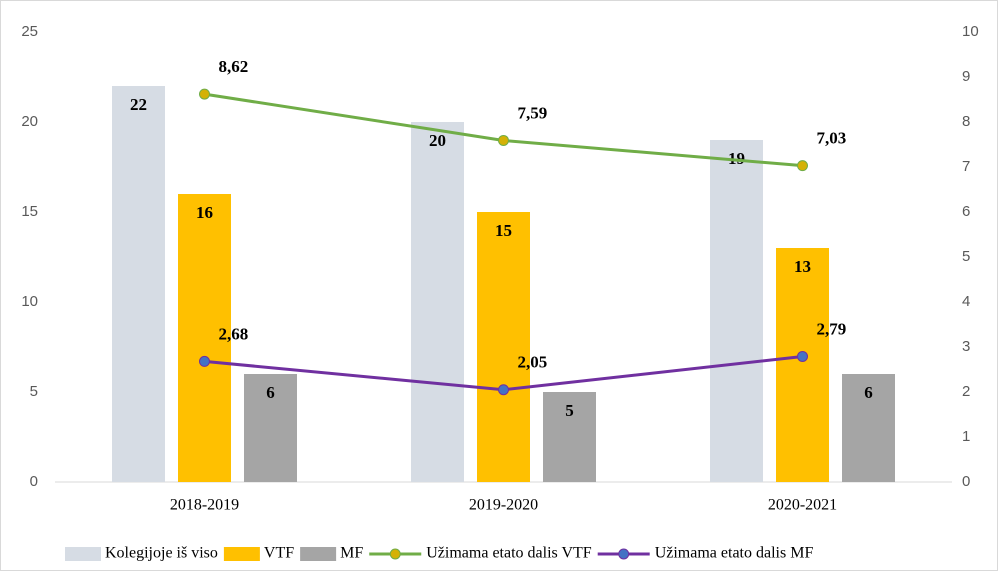 Image resolution: width=998 pixels, height=571 pixels. I want to click on y2-tick-label: 7, so click(966, 166).